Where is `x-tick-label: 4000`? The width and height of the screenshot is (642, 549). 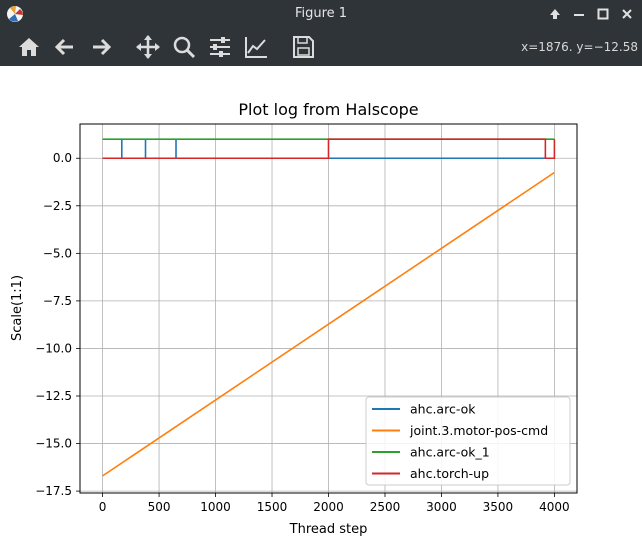
x-tick-label: 4000 is located at coordinates (554, 507).